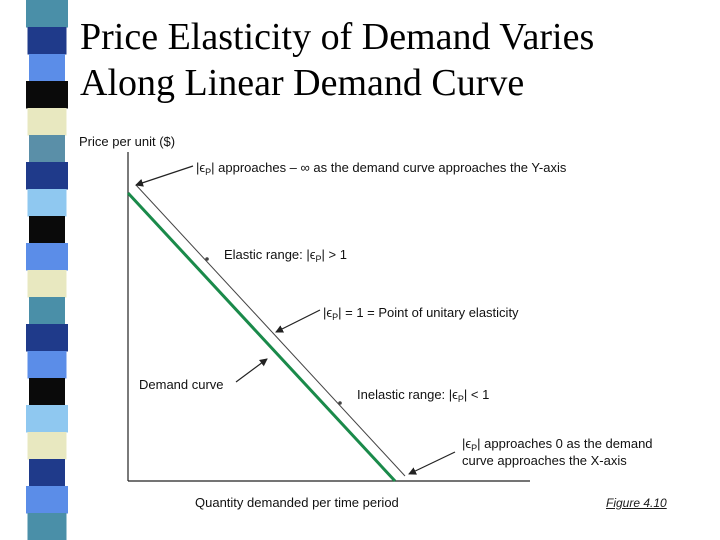 This screenshot has height=540, width=720. What do you see at coordinates (298, 321) in the screenshot?
I see `unitary-point-arrow` at bounding box center [298, 321].